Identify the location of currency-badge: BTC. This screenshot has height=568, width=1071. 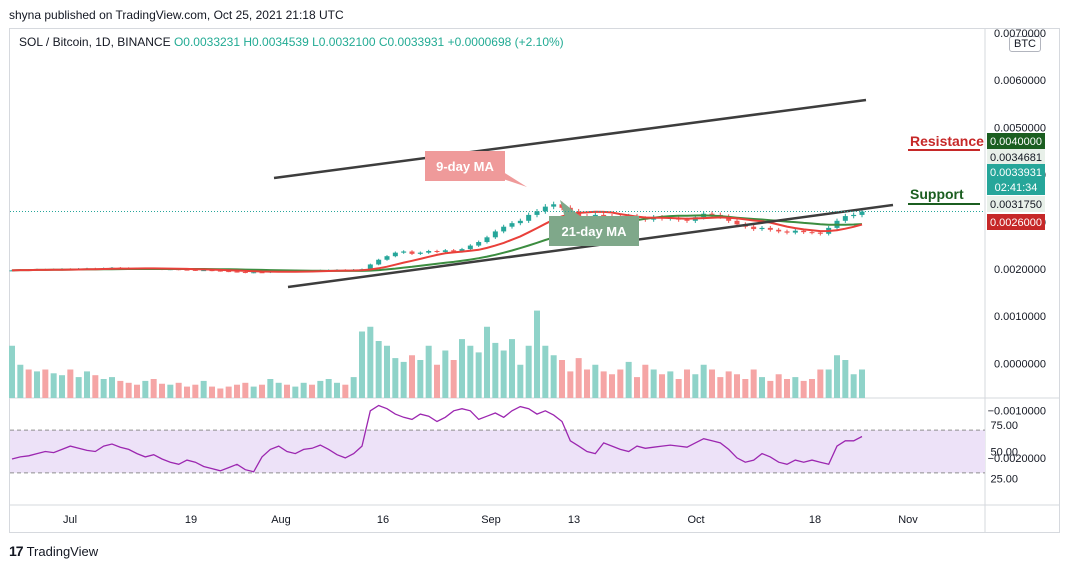
(1025, 44).